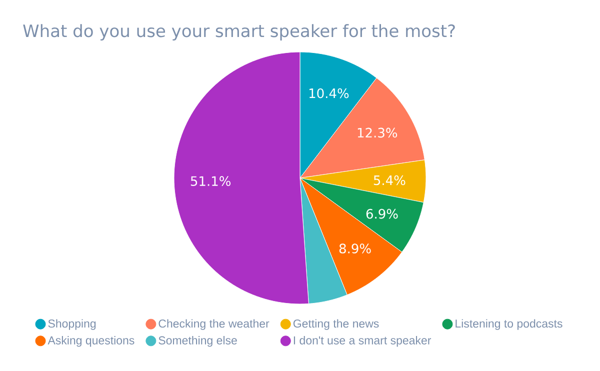 The width and height of the screenshot is (600, 371). Describe the element at coordinates (239, 32) in the screenshot. I see `chart-title: What do you use your smart speaker for the most?` at that location.